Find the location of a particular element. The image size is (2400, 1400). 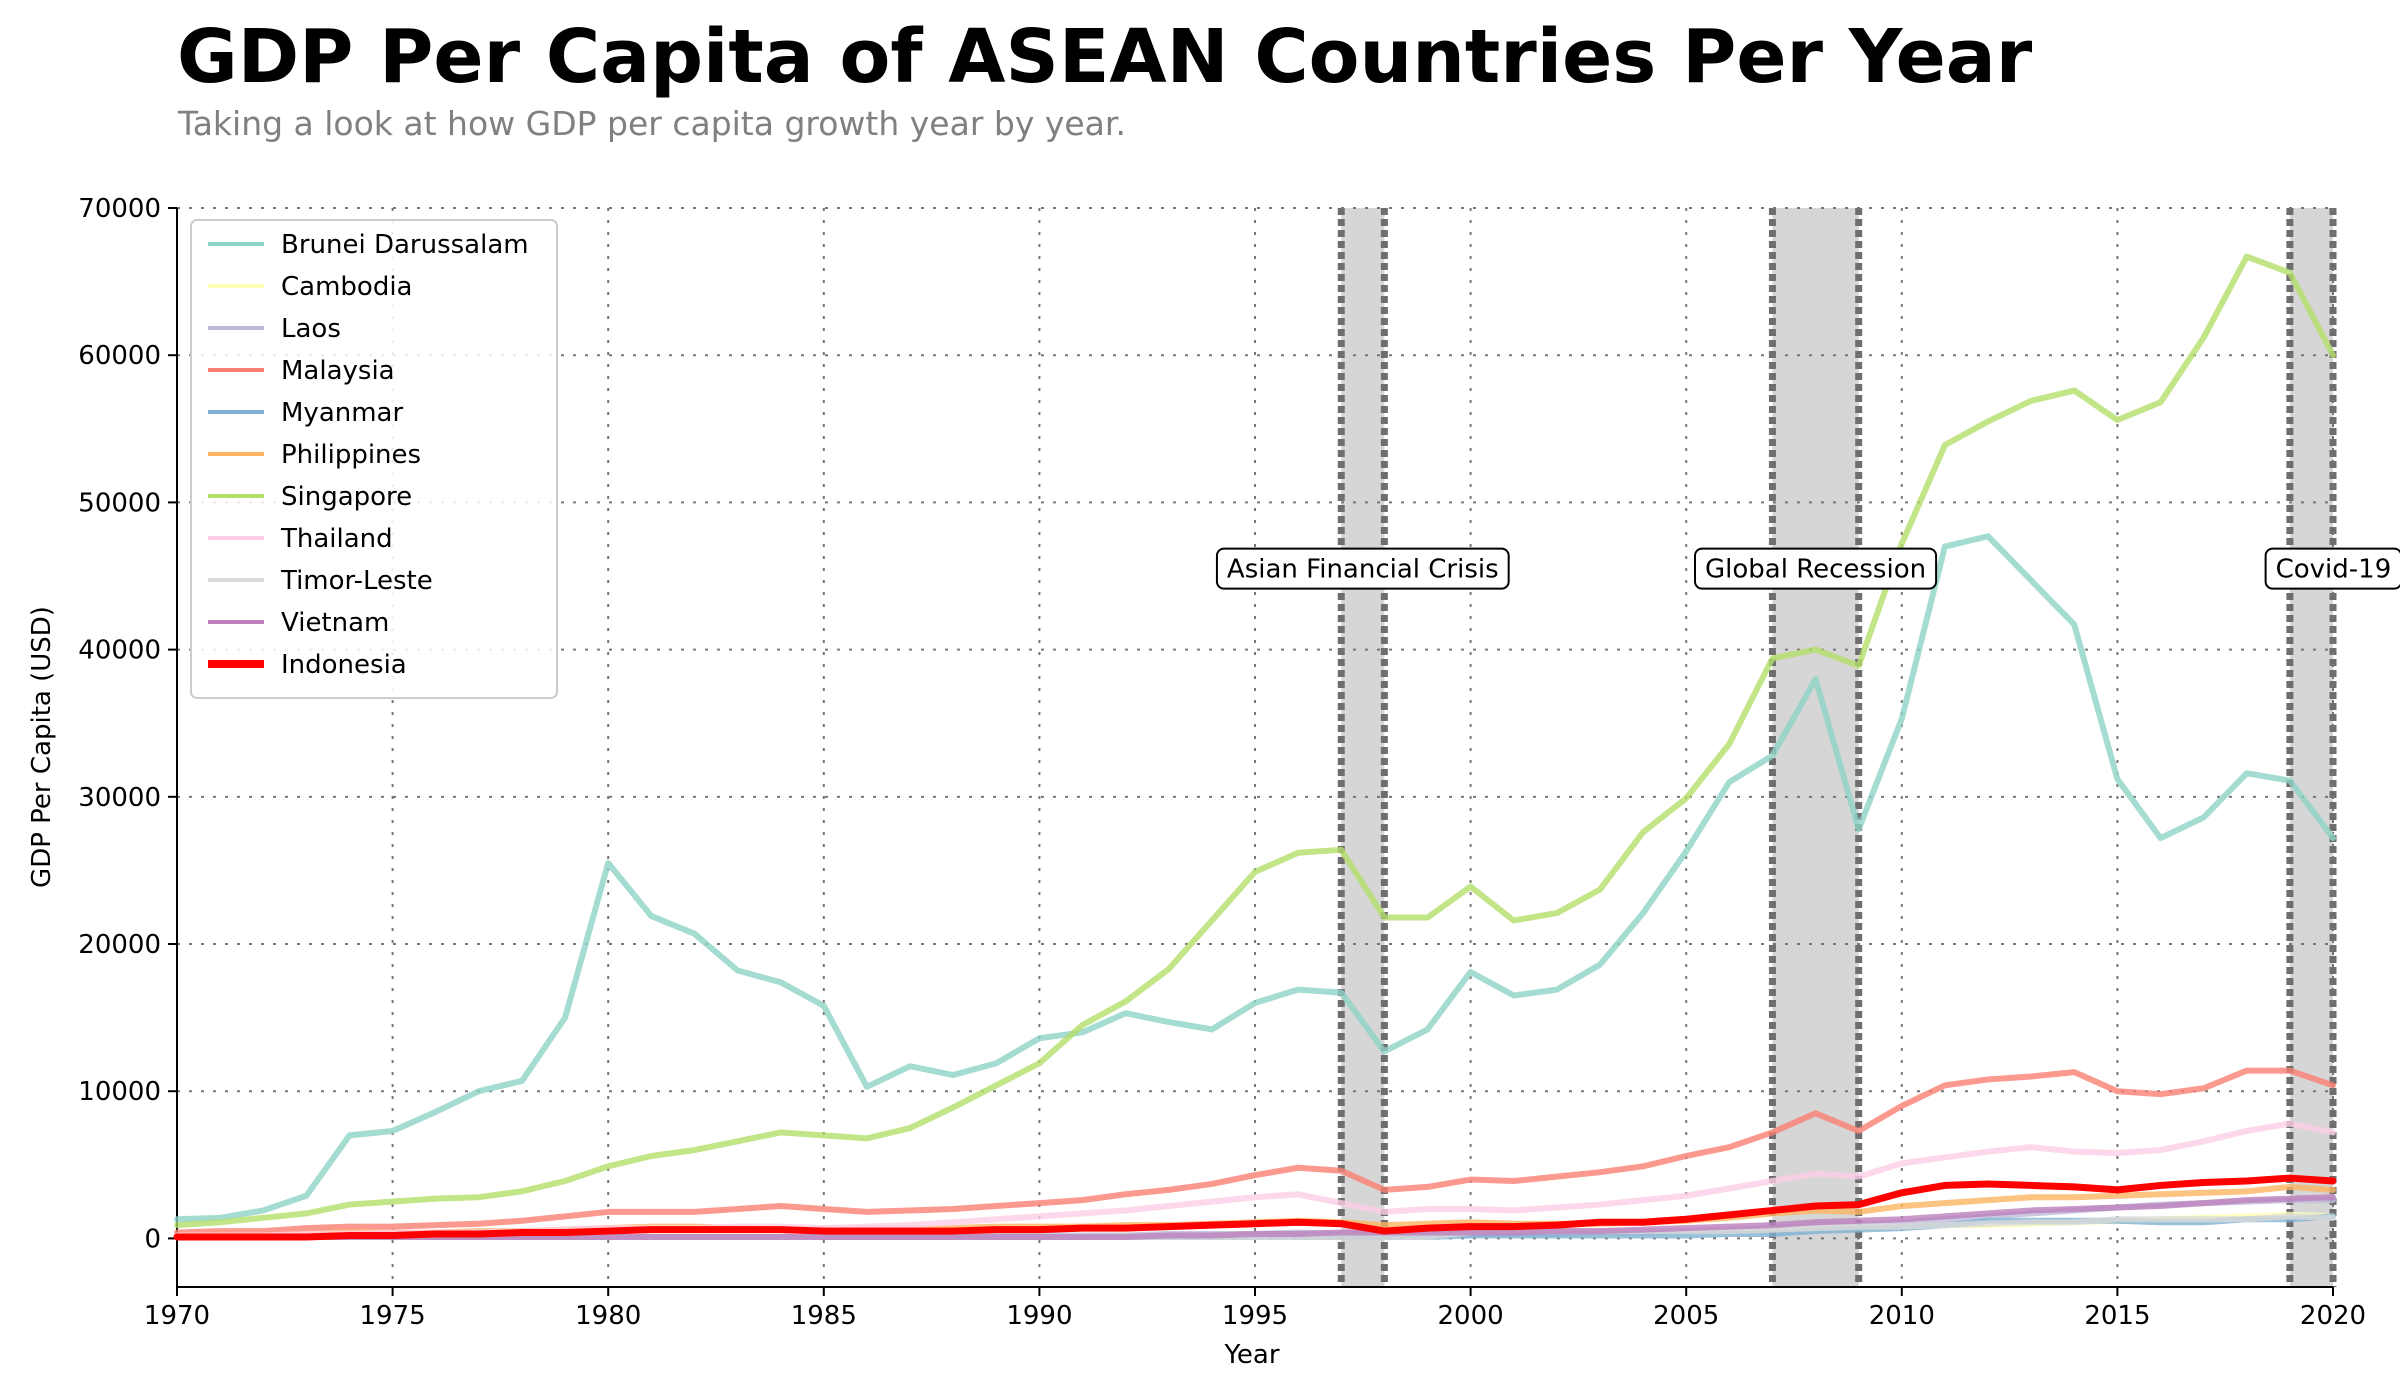

legend-entry: Malaysia is located at coordinates (338, 371).